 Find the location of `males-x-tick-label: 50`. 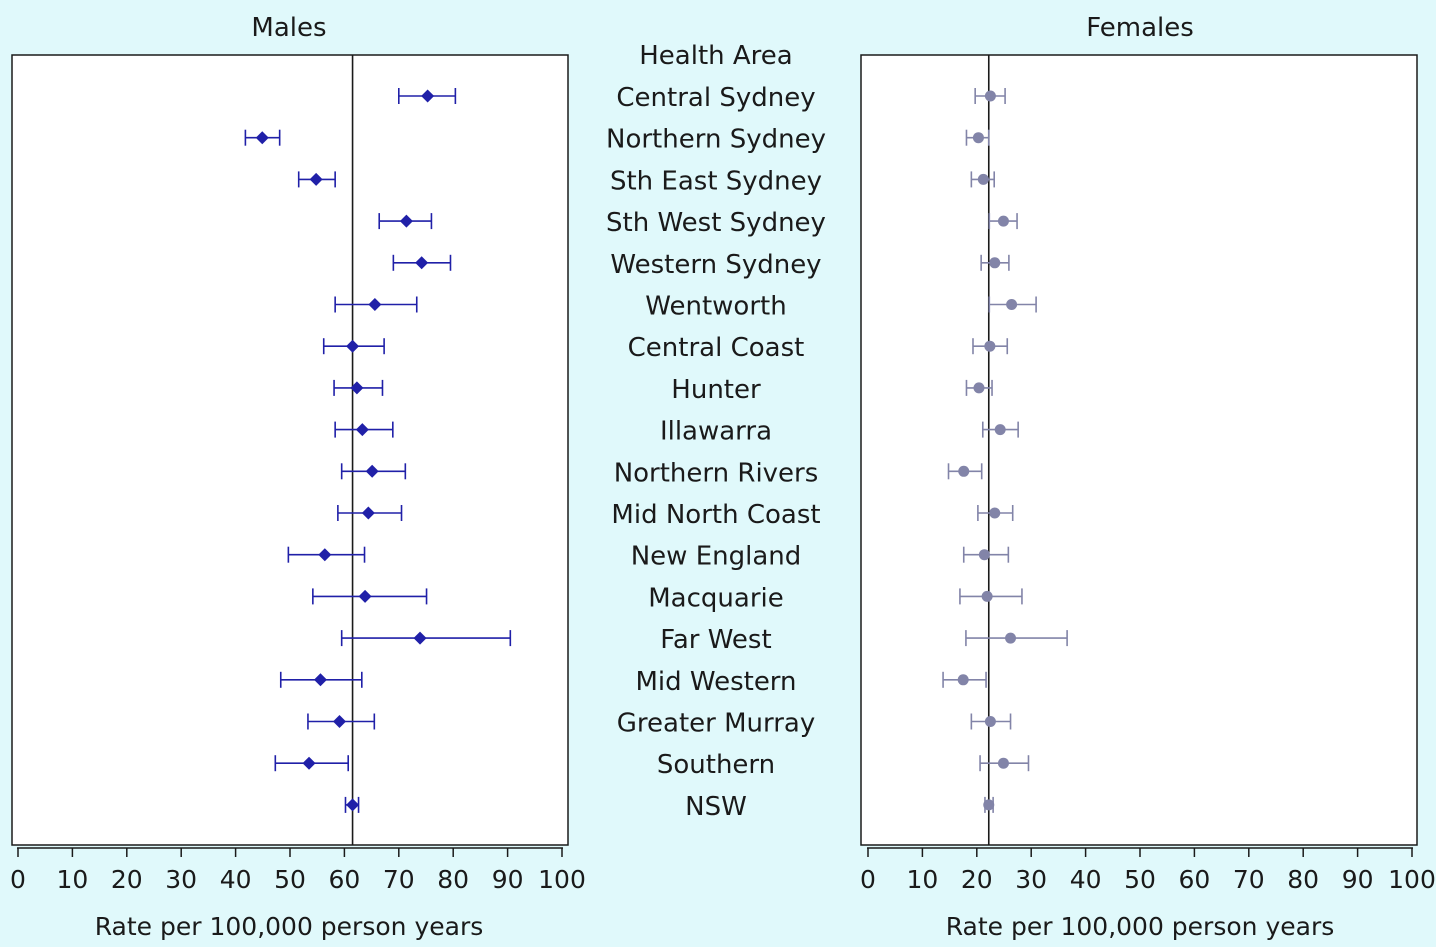

males-x-tick-label: 50 is located at coordinates (290, 879).